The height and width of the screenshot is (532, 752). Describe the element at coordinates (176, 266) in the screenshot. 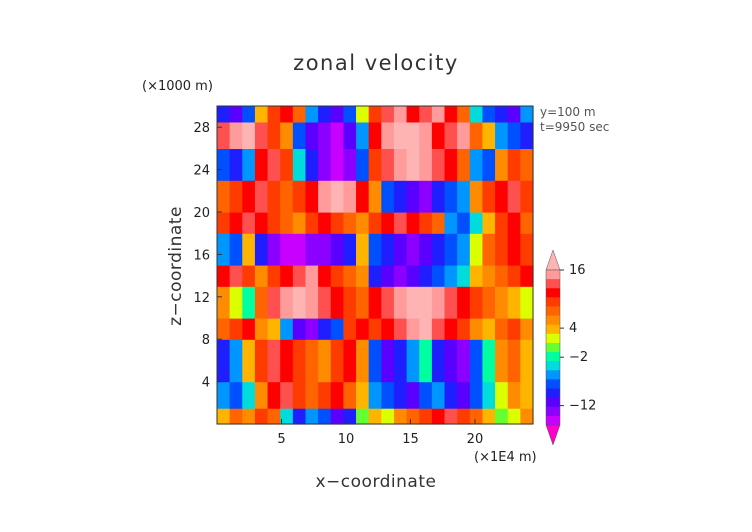

I see `y-axis-label: z−coordinate` at that location.